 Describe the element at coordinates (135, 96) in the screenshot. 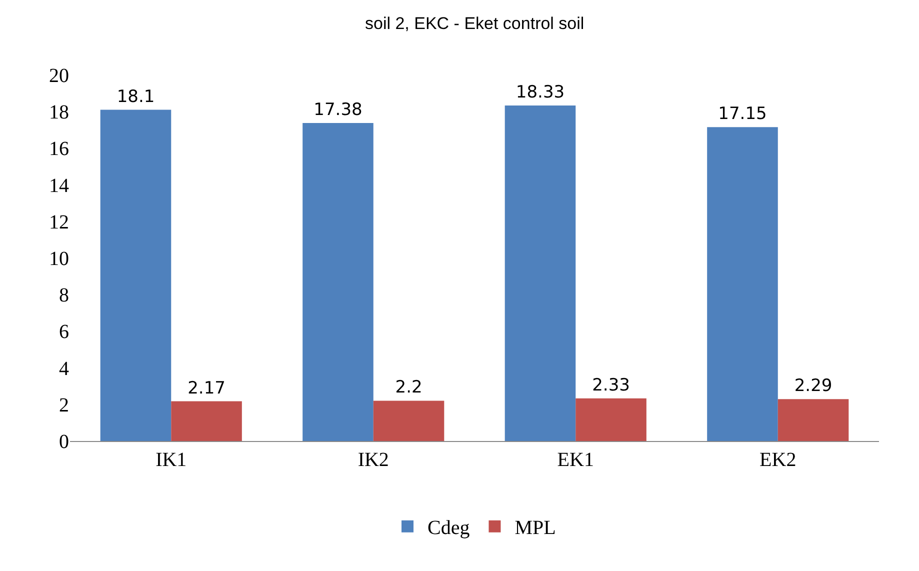

I see `data-label: 18.1` at that location.